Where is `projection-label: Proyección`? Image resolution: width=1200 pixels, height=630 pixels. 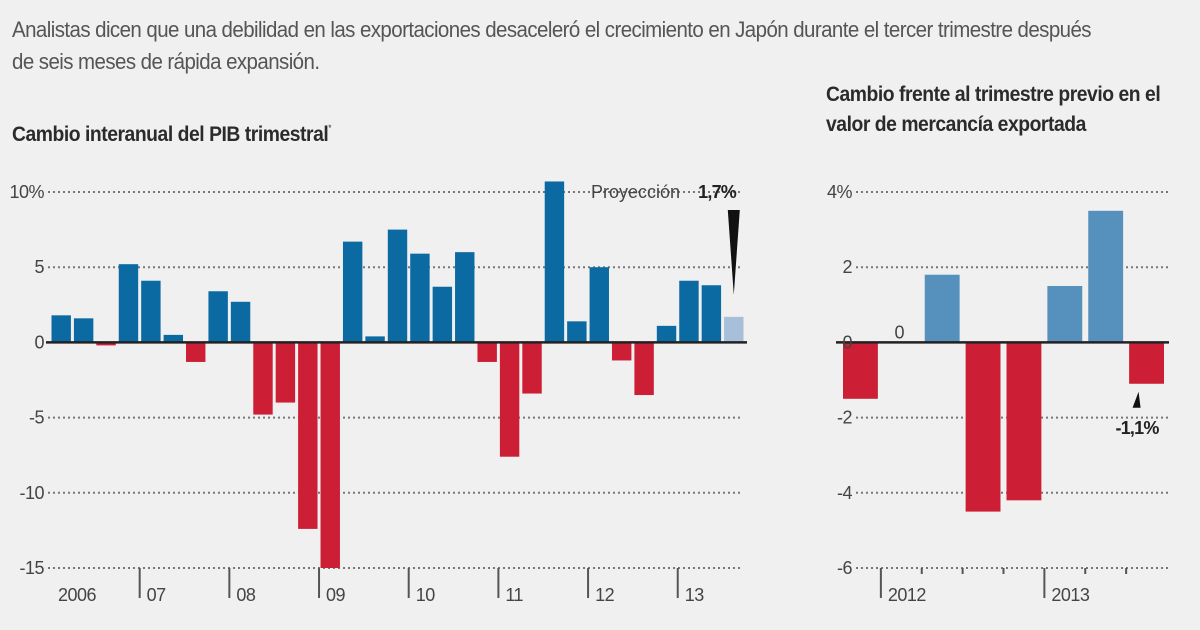 projection-label: Proyección is located at coordinates (635, 192).